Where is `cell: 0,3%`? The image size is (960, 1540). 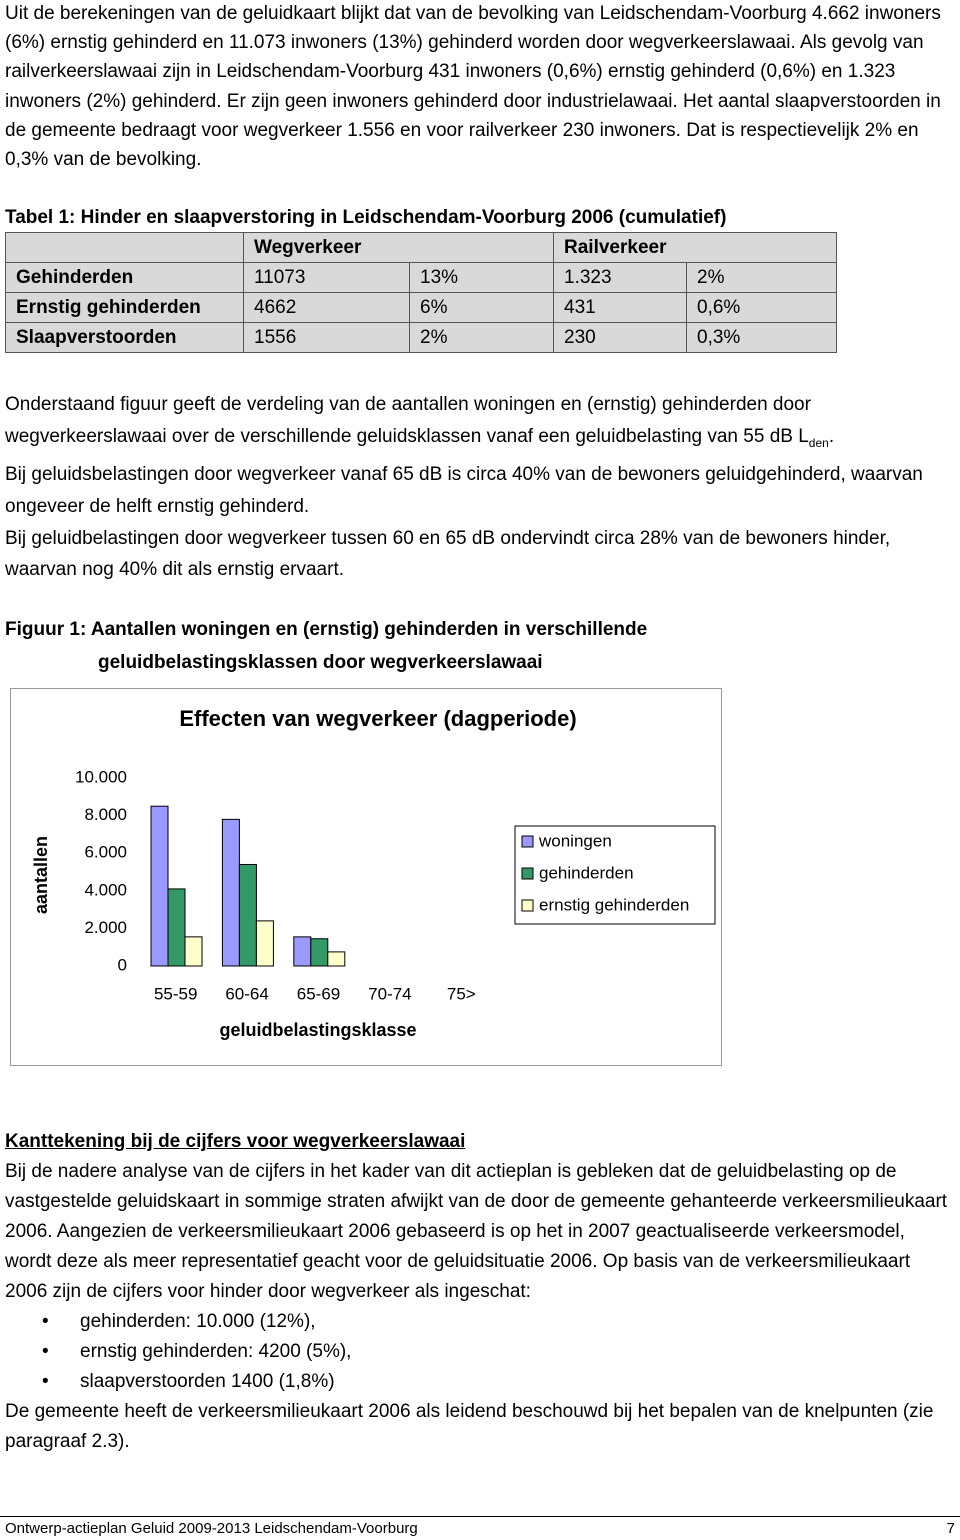
cell: 0,3% is located at coordinates (761, 337).